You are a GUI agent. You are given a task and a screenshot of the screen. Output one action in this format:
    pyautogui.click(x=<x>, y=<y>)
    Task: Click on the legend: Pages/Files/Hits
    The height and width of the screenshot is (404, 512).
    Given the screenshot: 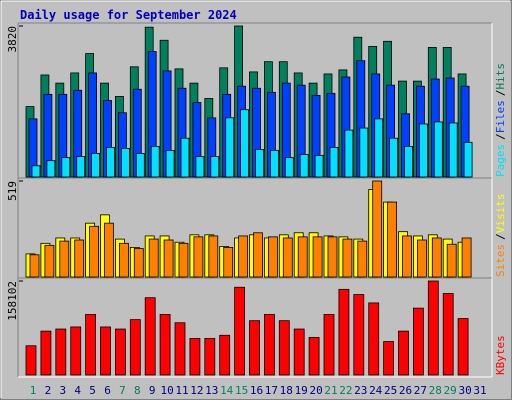 What is the action you would take?
    pyautogui.click(x=500, y=120)
    